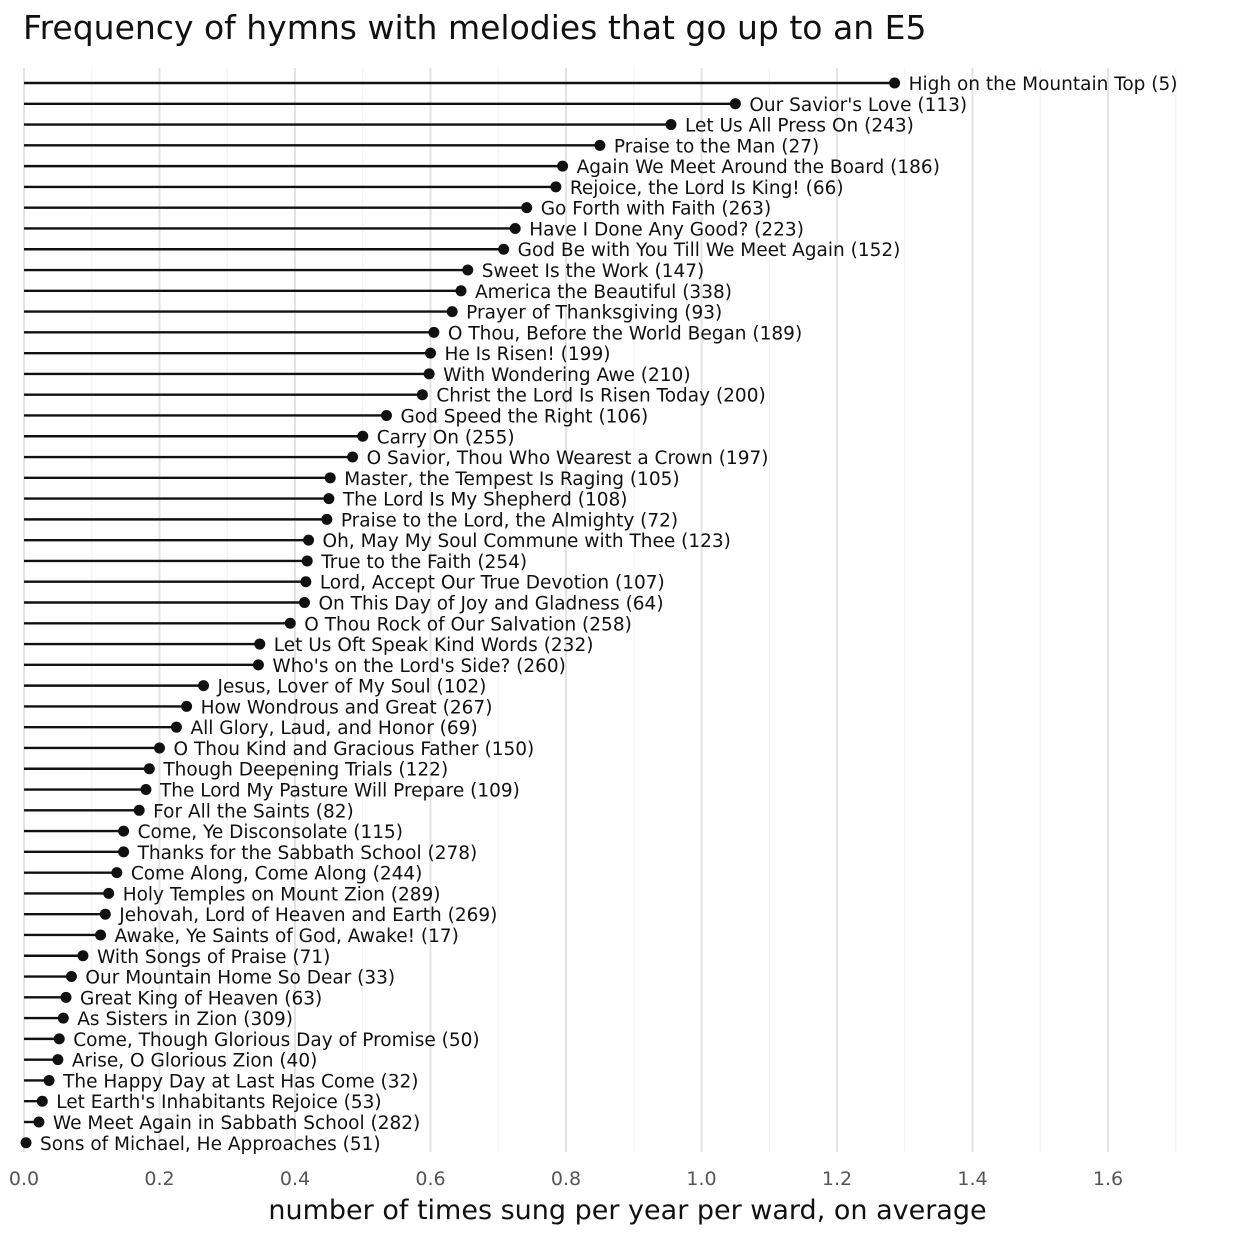 Image resolution: width=1248 pixels, height=1248 pixels. I want to click on bar-label: Sons of Michael, He Approaches (51), so click(210, 1144).